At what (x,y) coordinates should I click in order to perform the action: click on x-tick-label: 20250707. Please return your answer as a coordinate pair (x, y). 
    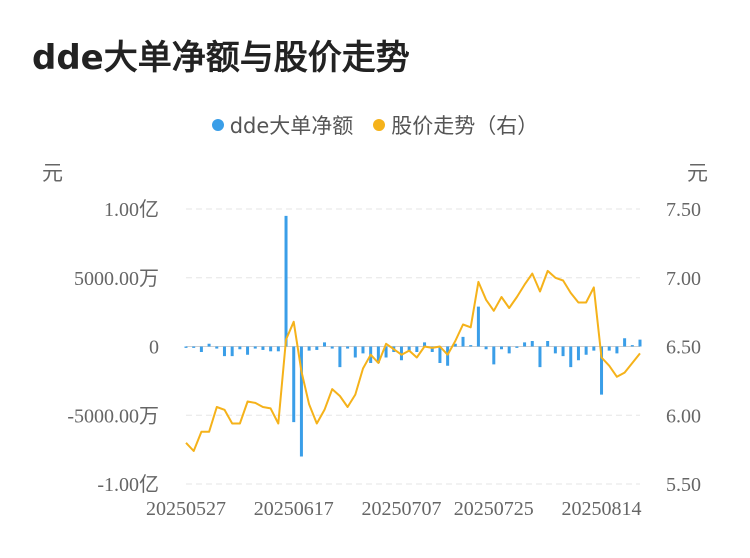
    Looking at the image, I should click on (401, 509).